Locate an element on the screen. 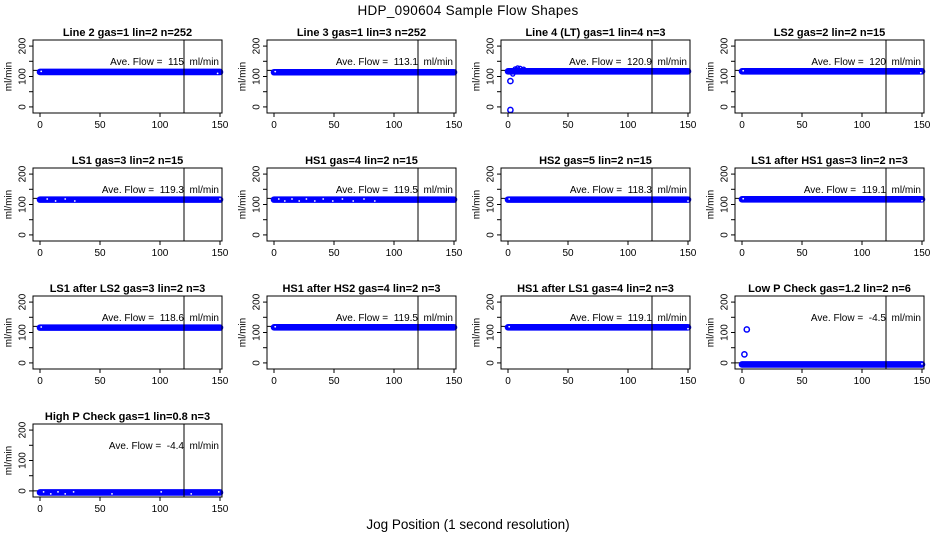  ave-flow-label: Ave. Flow = -4.5 ml/min is located at coordinates (866, 318).